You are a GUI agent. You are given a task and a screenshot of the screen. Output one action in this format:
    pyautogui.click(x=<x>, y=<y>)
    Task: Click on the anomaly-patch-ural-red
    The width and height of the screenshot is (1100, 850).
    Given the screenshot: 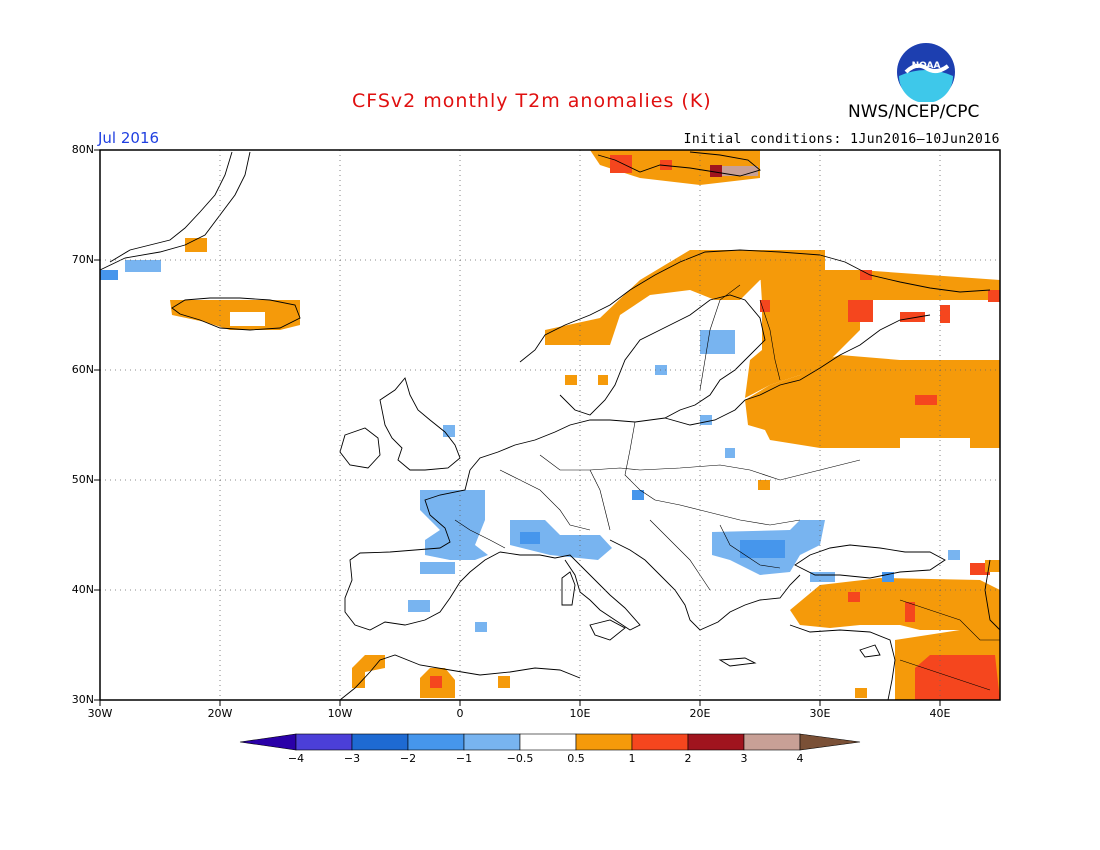 What is the action you would take?
    pyautogui.click(x=994, y=296)
    